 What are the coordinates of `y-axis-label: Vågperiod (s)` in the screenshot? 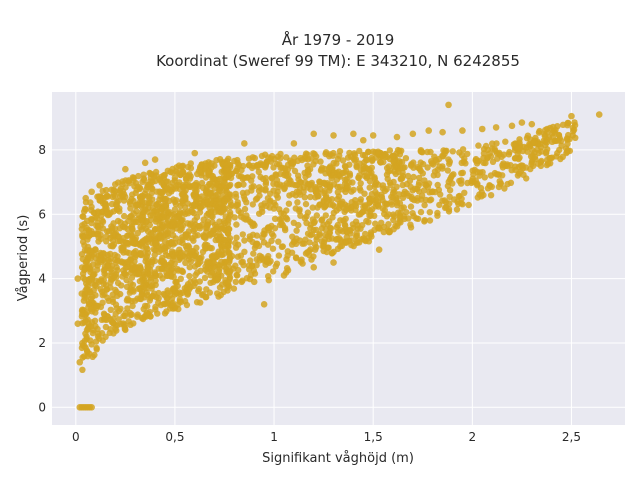 It's located at (23, 258).